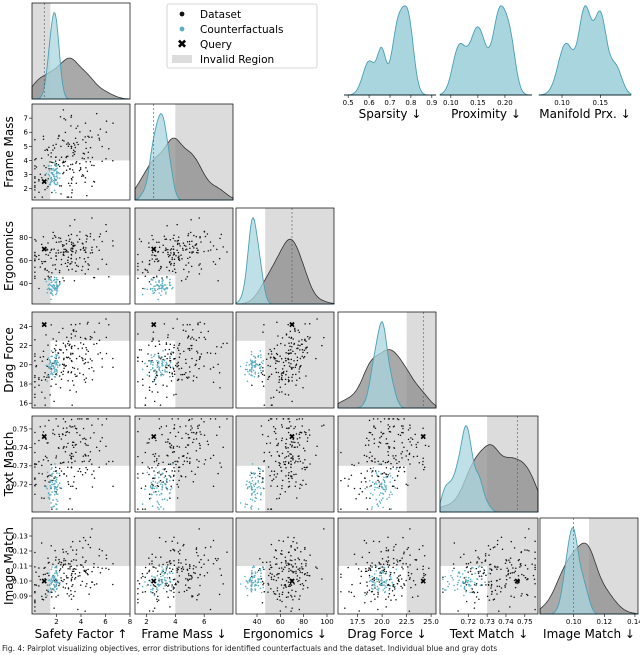  I want to click on y-tick-label: 0.72, so click(20, 485).